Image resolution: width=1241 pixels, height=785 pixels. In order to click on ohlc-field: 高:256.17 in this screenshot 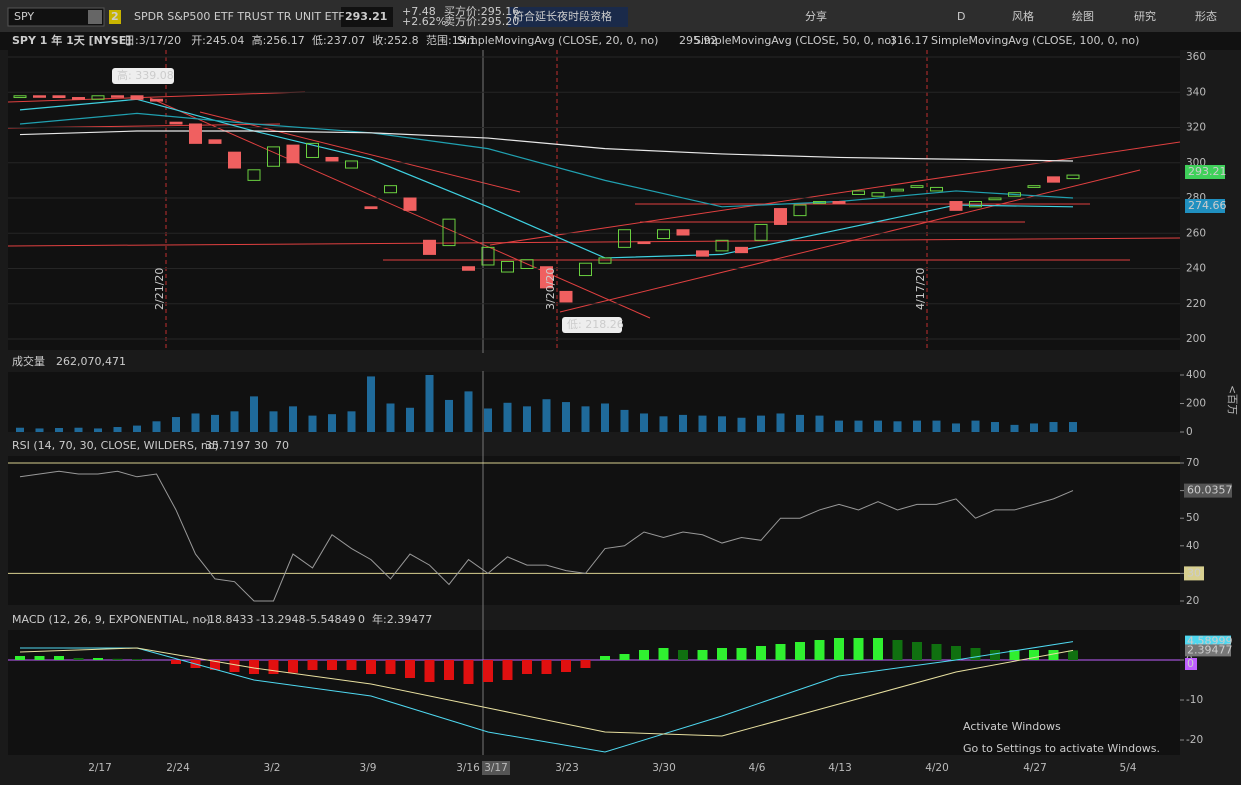, I will do `click(278, 40)`.